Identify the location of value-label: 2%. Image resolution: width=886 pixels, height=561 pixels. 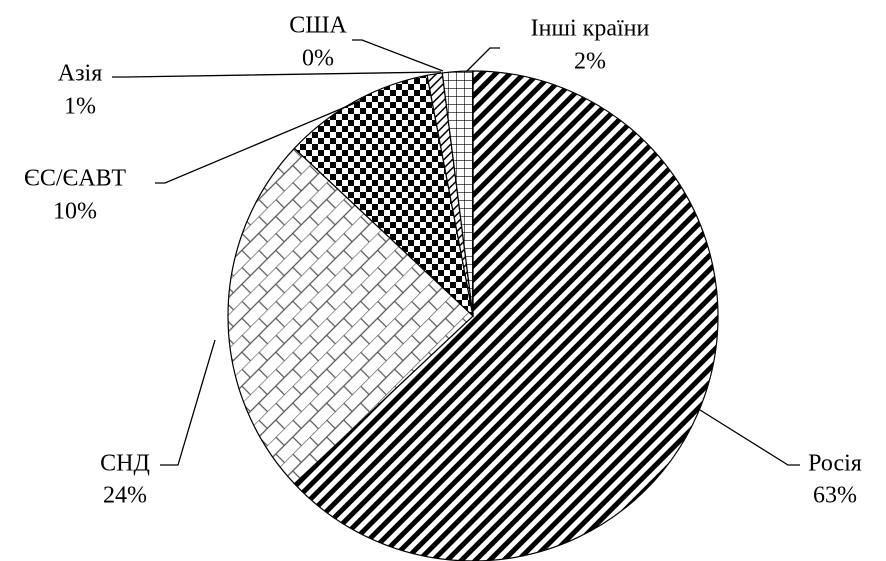
(590, 62).